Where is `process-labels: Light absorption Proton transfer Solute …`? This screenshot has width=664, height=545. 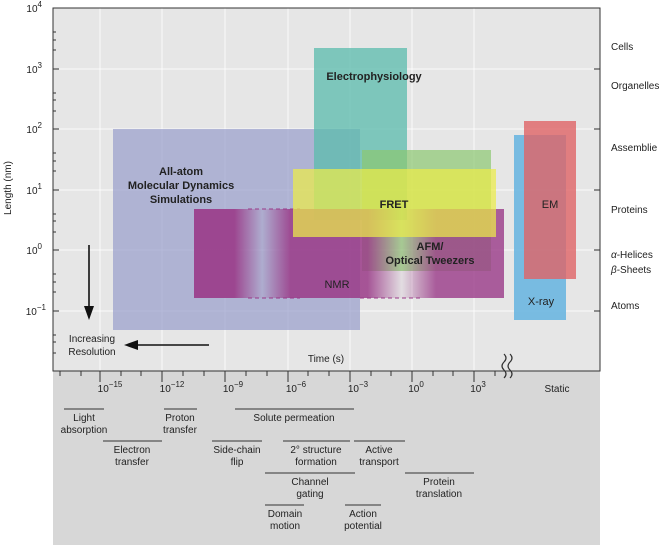
process-labels: Light absorption Proton transfer Solute … is located at coordinates (261, 472).